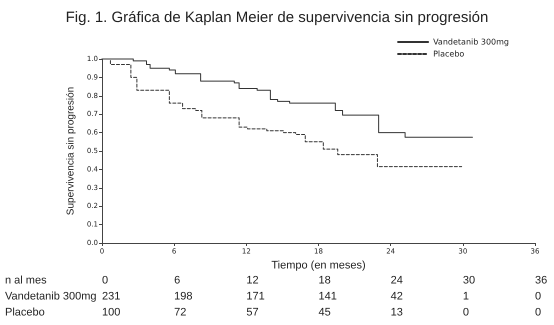  What do you see at coordinates (469, 280) in the screenshot?
I see `text: 30` at bounding box center [469, 280].